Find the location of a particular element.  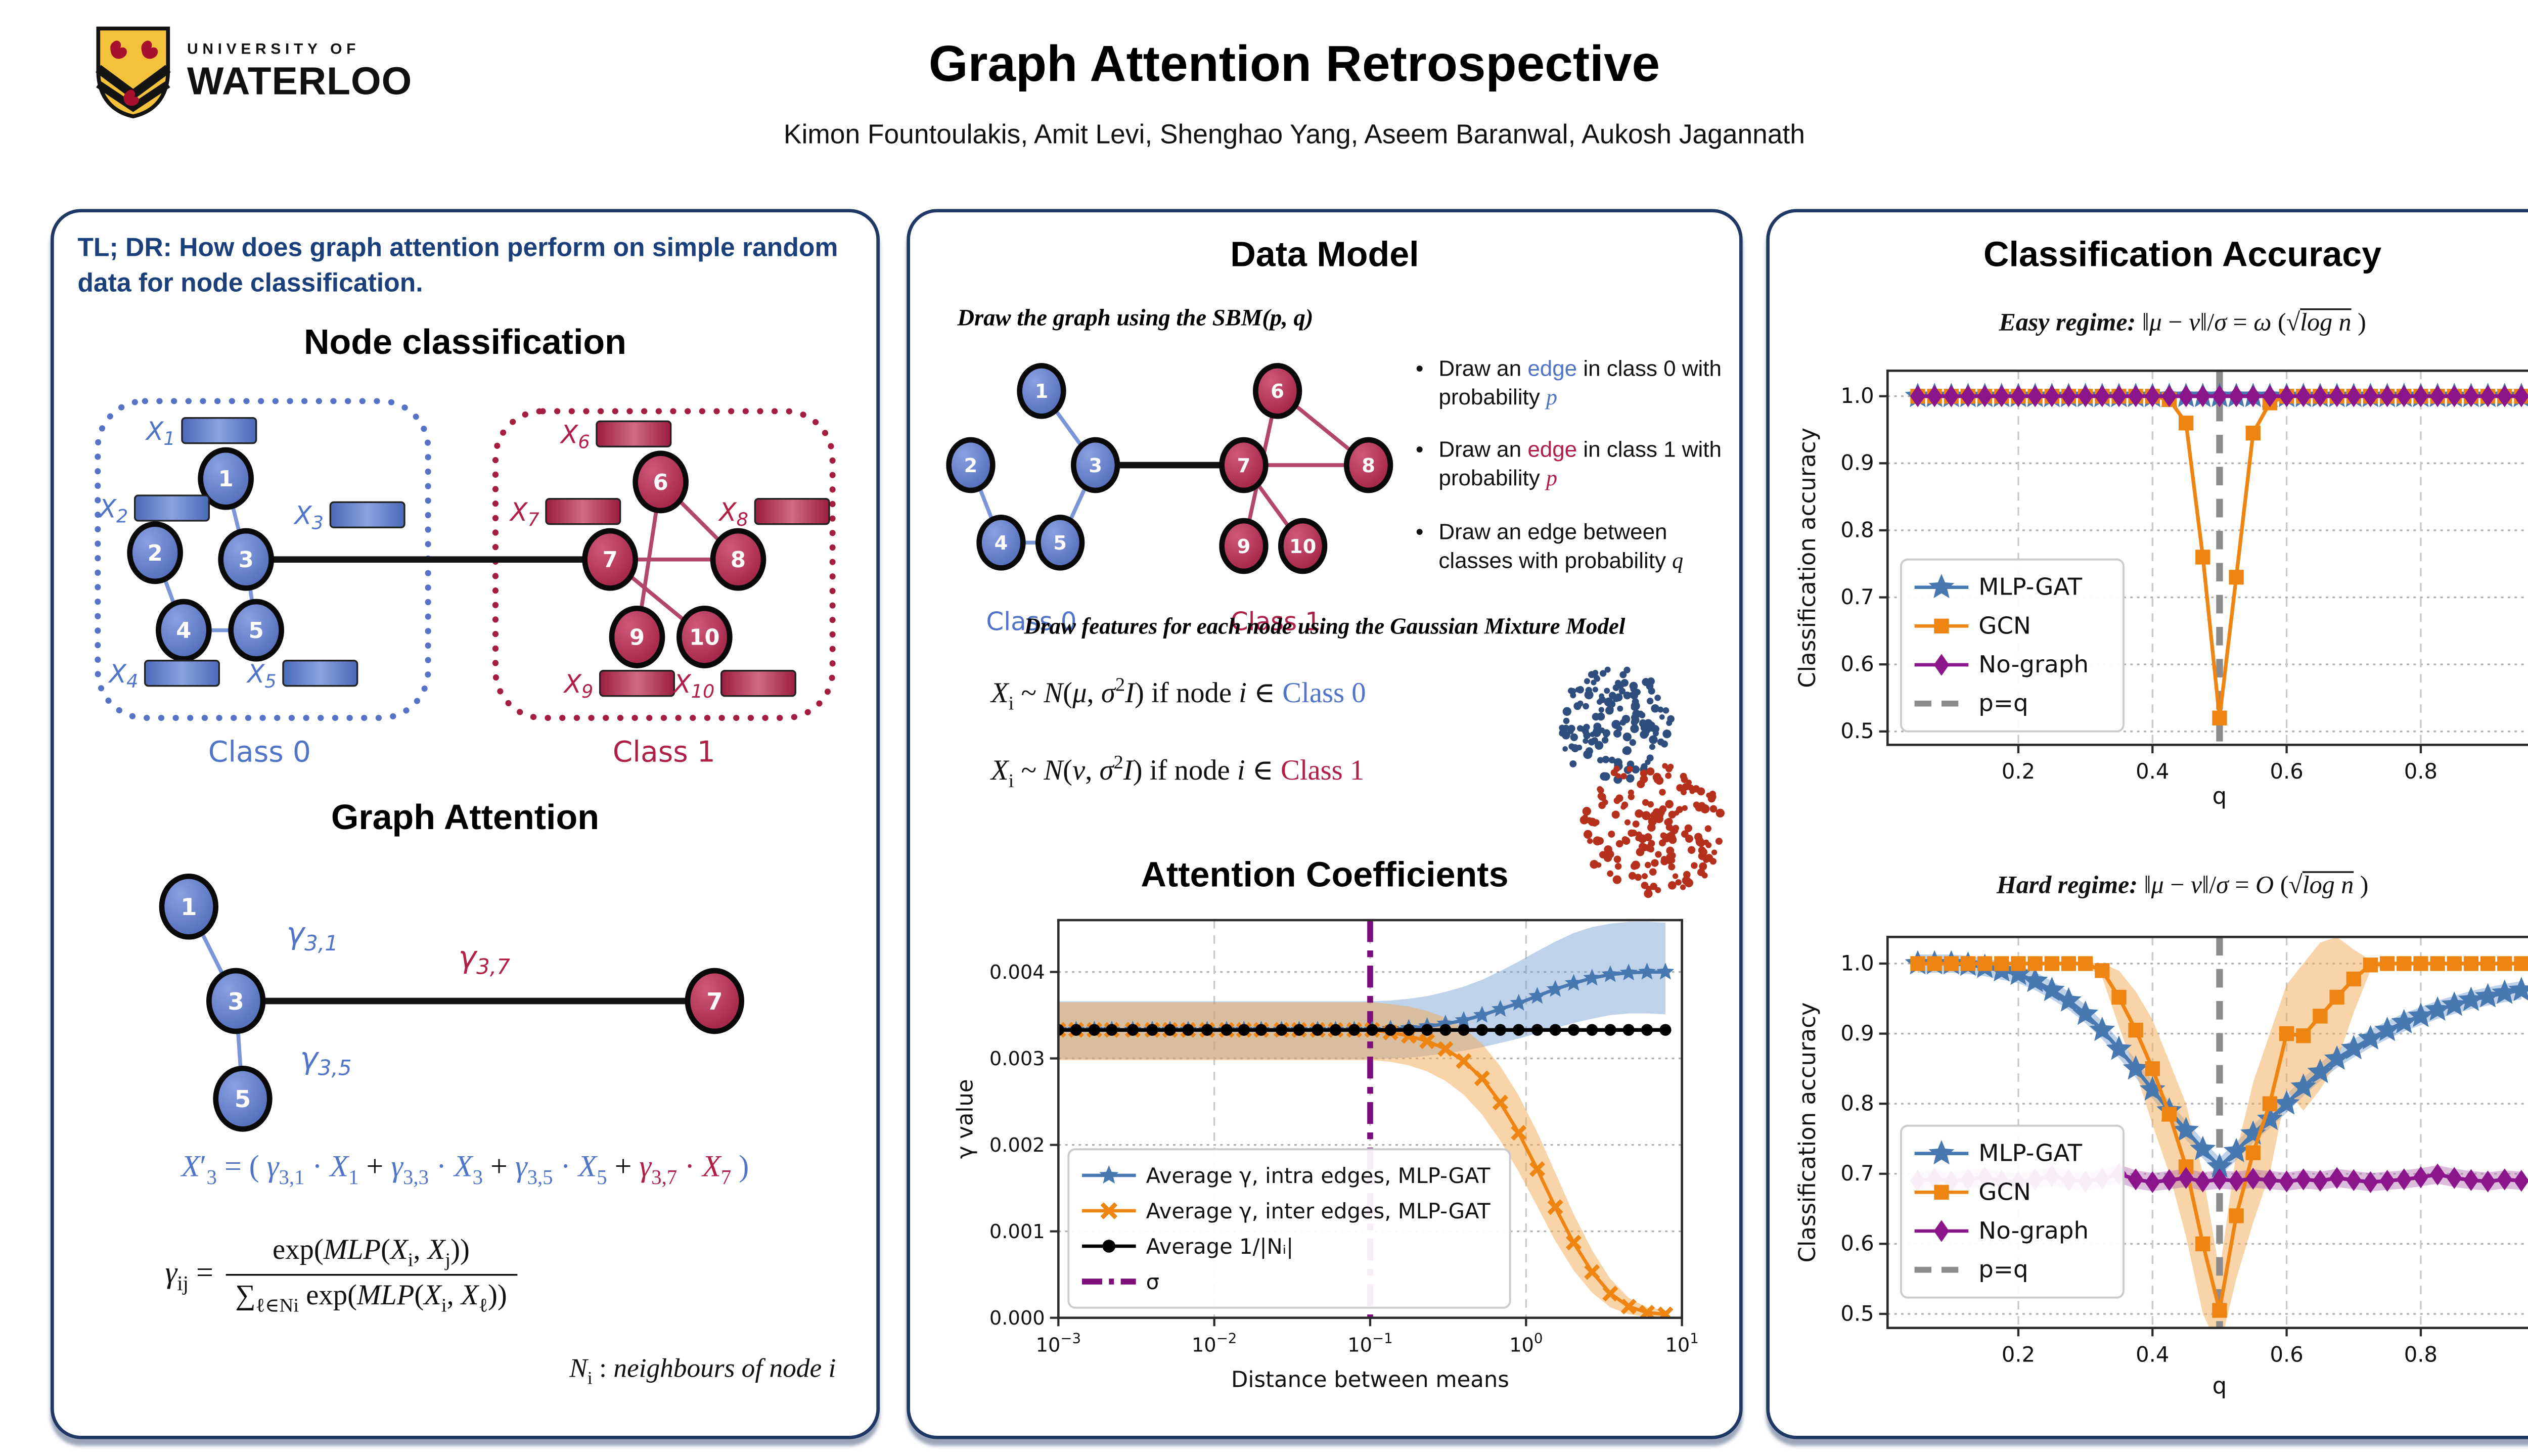

svg-text: Classification accuracy is located at coordinates (1808, 1133).